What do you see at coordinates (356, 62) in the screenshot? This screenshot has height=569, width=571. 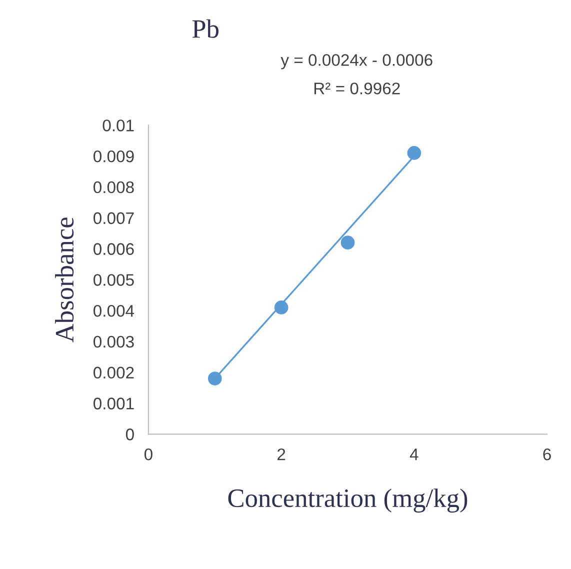 I see `text: y = 0.0024x - 0.0006` at bounding box center [356, 62].